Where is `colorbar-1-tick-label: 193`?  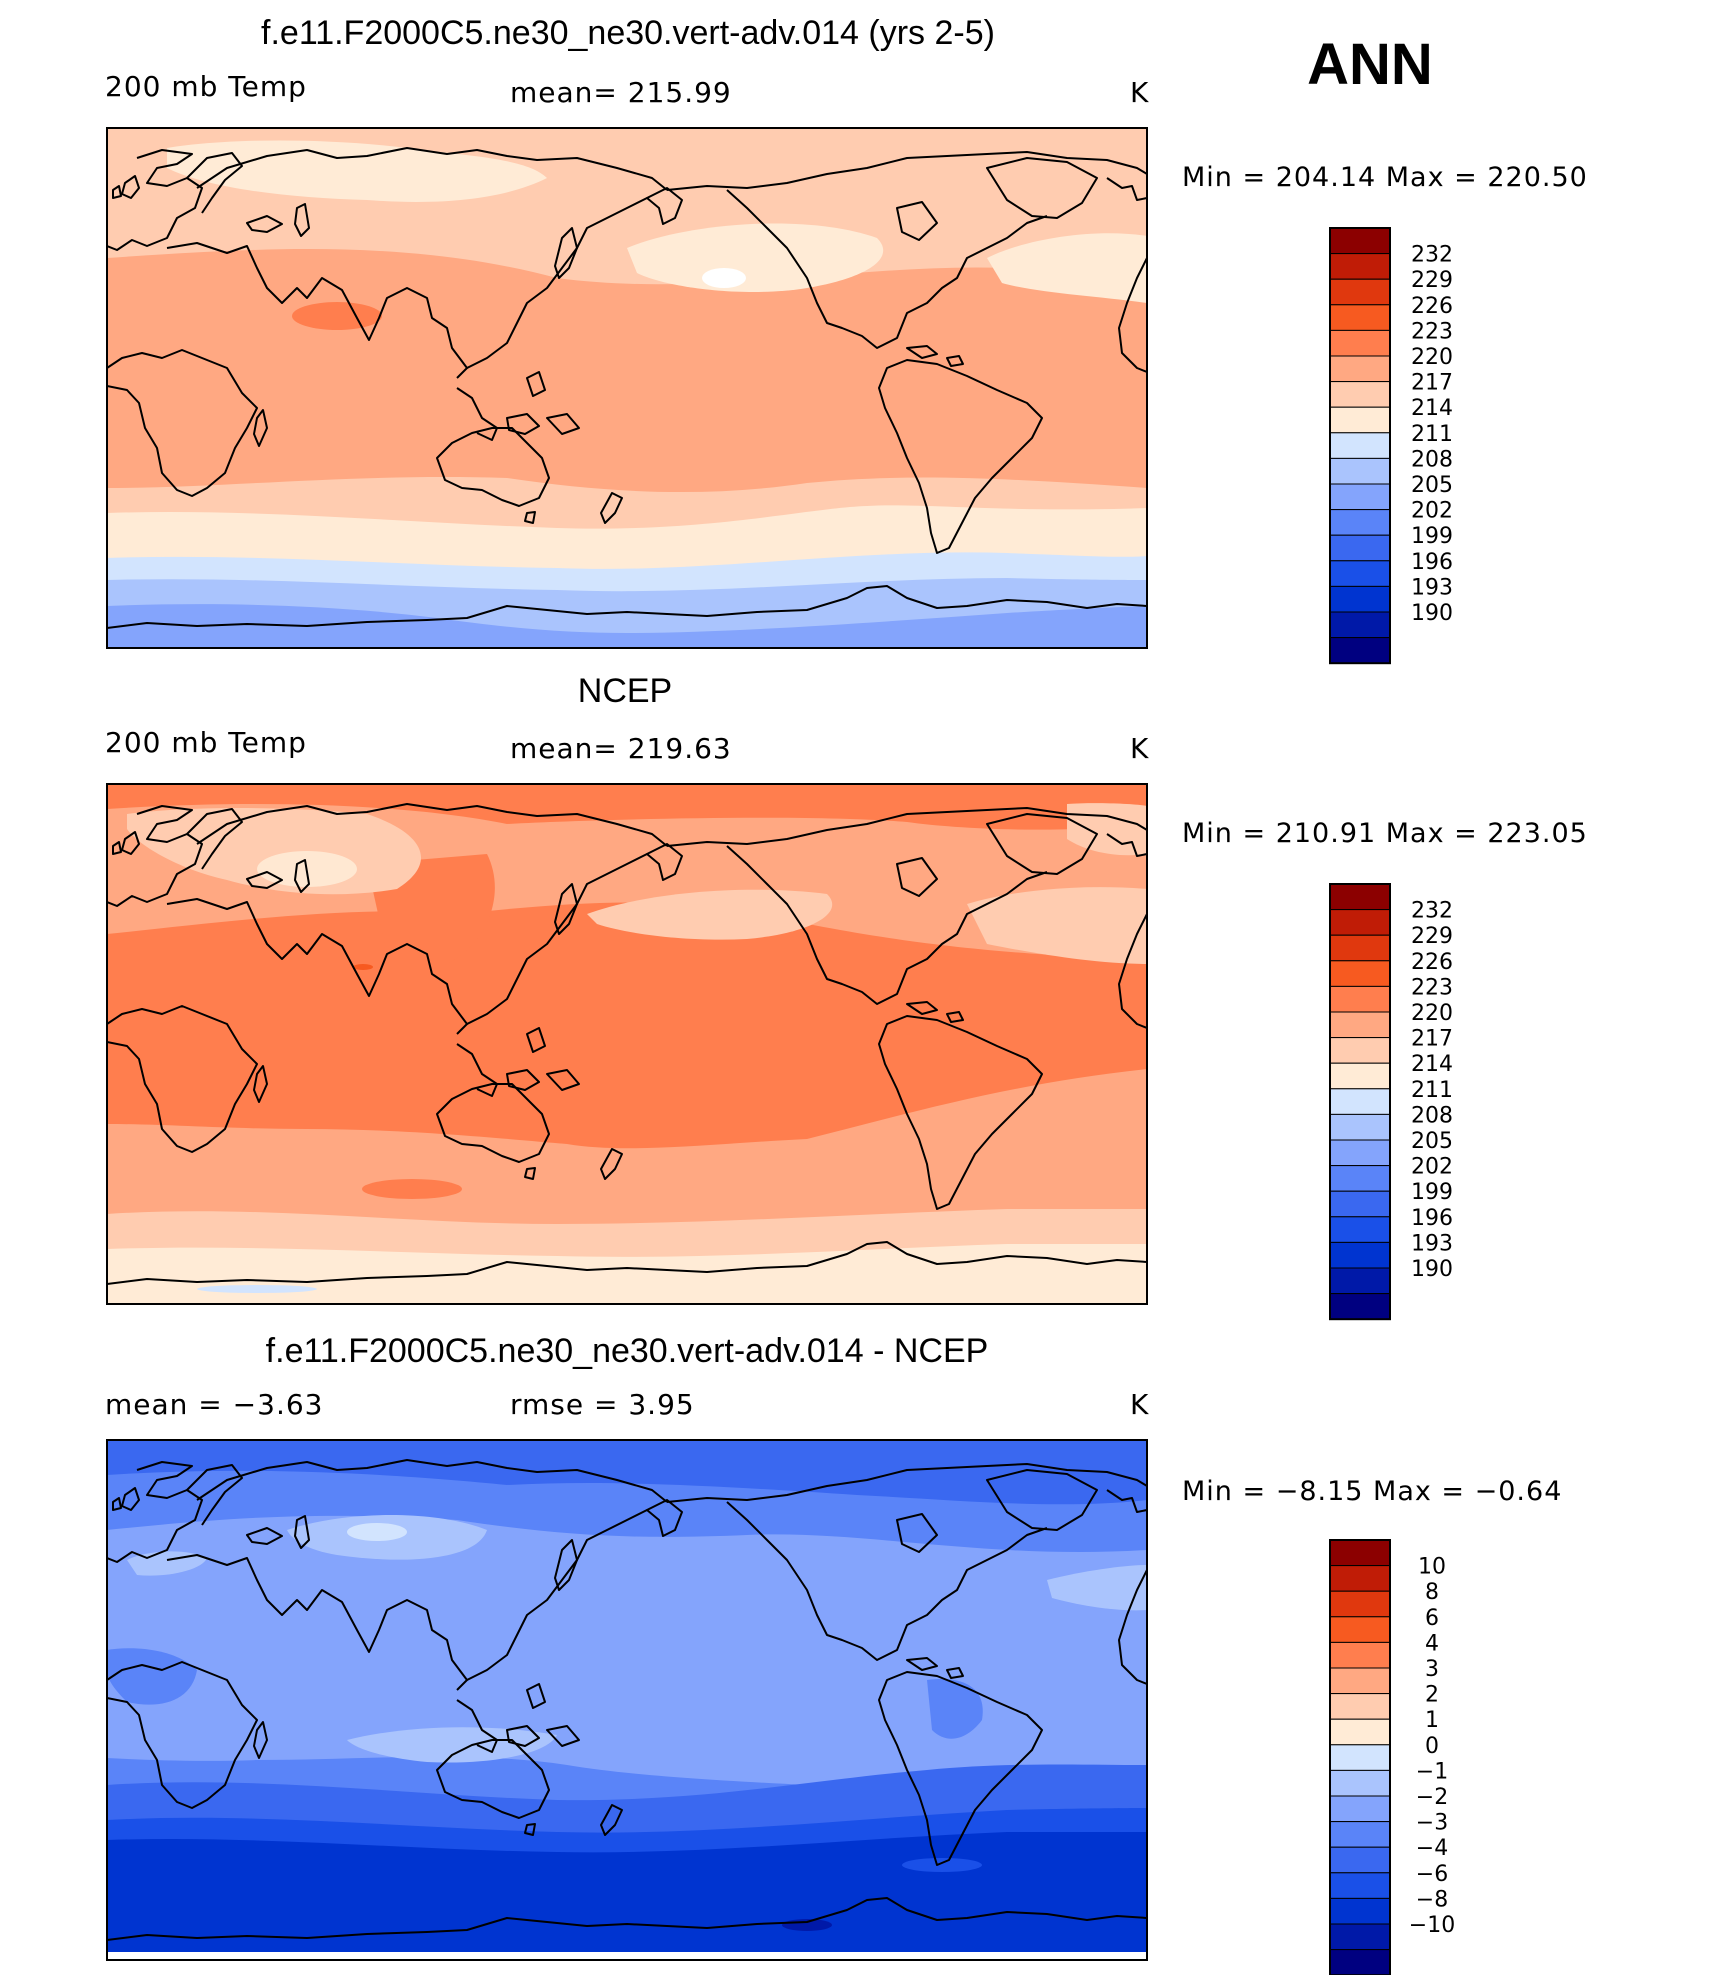 colorbar-1-tick-label: 193 is located at coordinates (1432, 587).